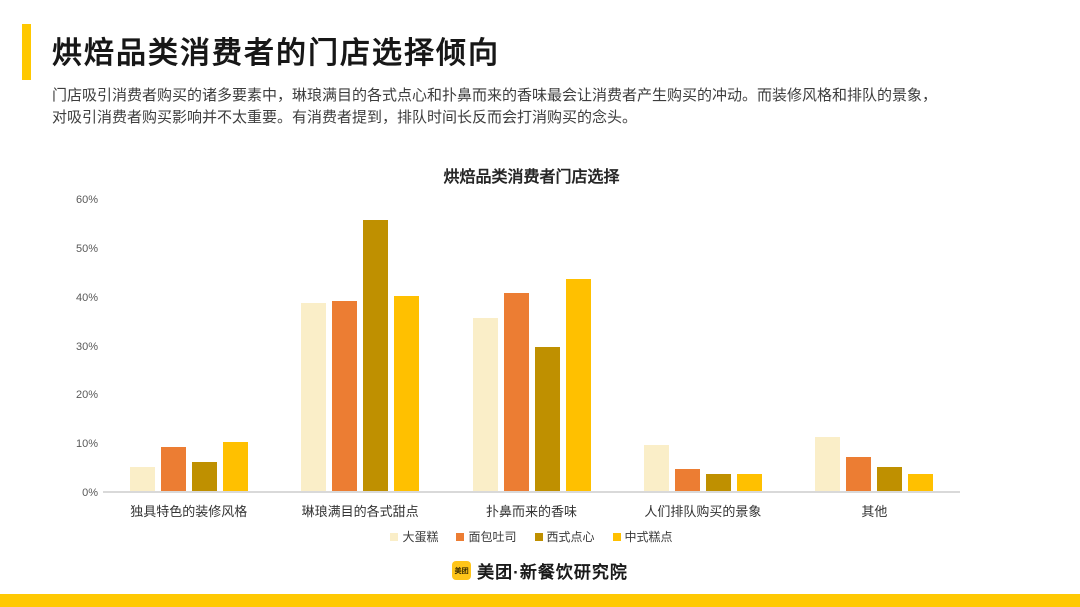 The height and width of the screenshot is (607, 1080). What do you see at coordinates (570, 537) in the screenshot?
I see `legend-label: 西式点心` at bounding box center [570, 537].